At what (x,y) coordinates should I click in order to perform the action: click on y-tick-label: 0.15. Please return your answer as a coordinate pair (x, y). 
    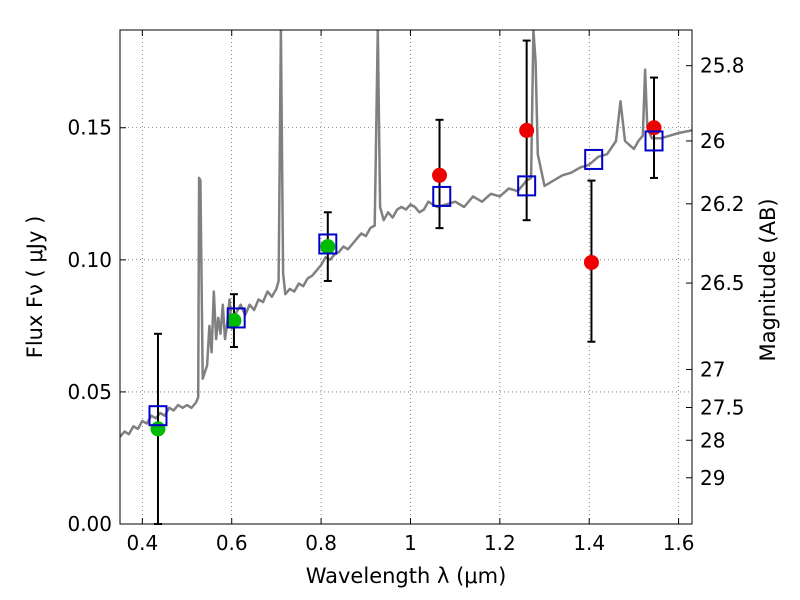
    Looking at the image, I should click on (89, 128).